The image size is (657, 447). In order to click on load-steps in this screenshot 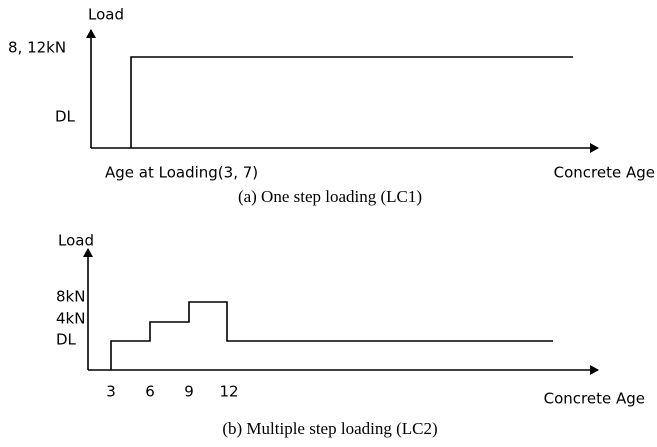, I will do `click(331, 335)`.